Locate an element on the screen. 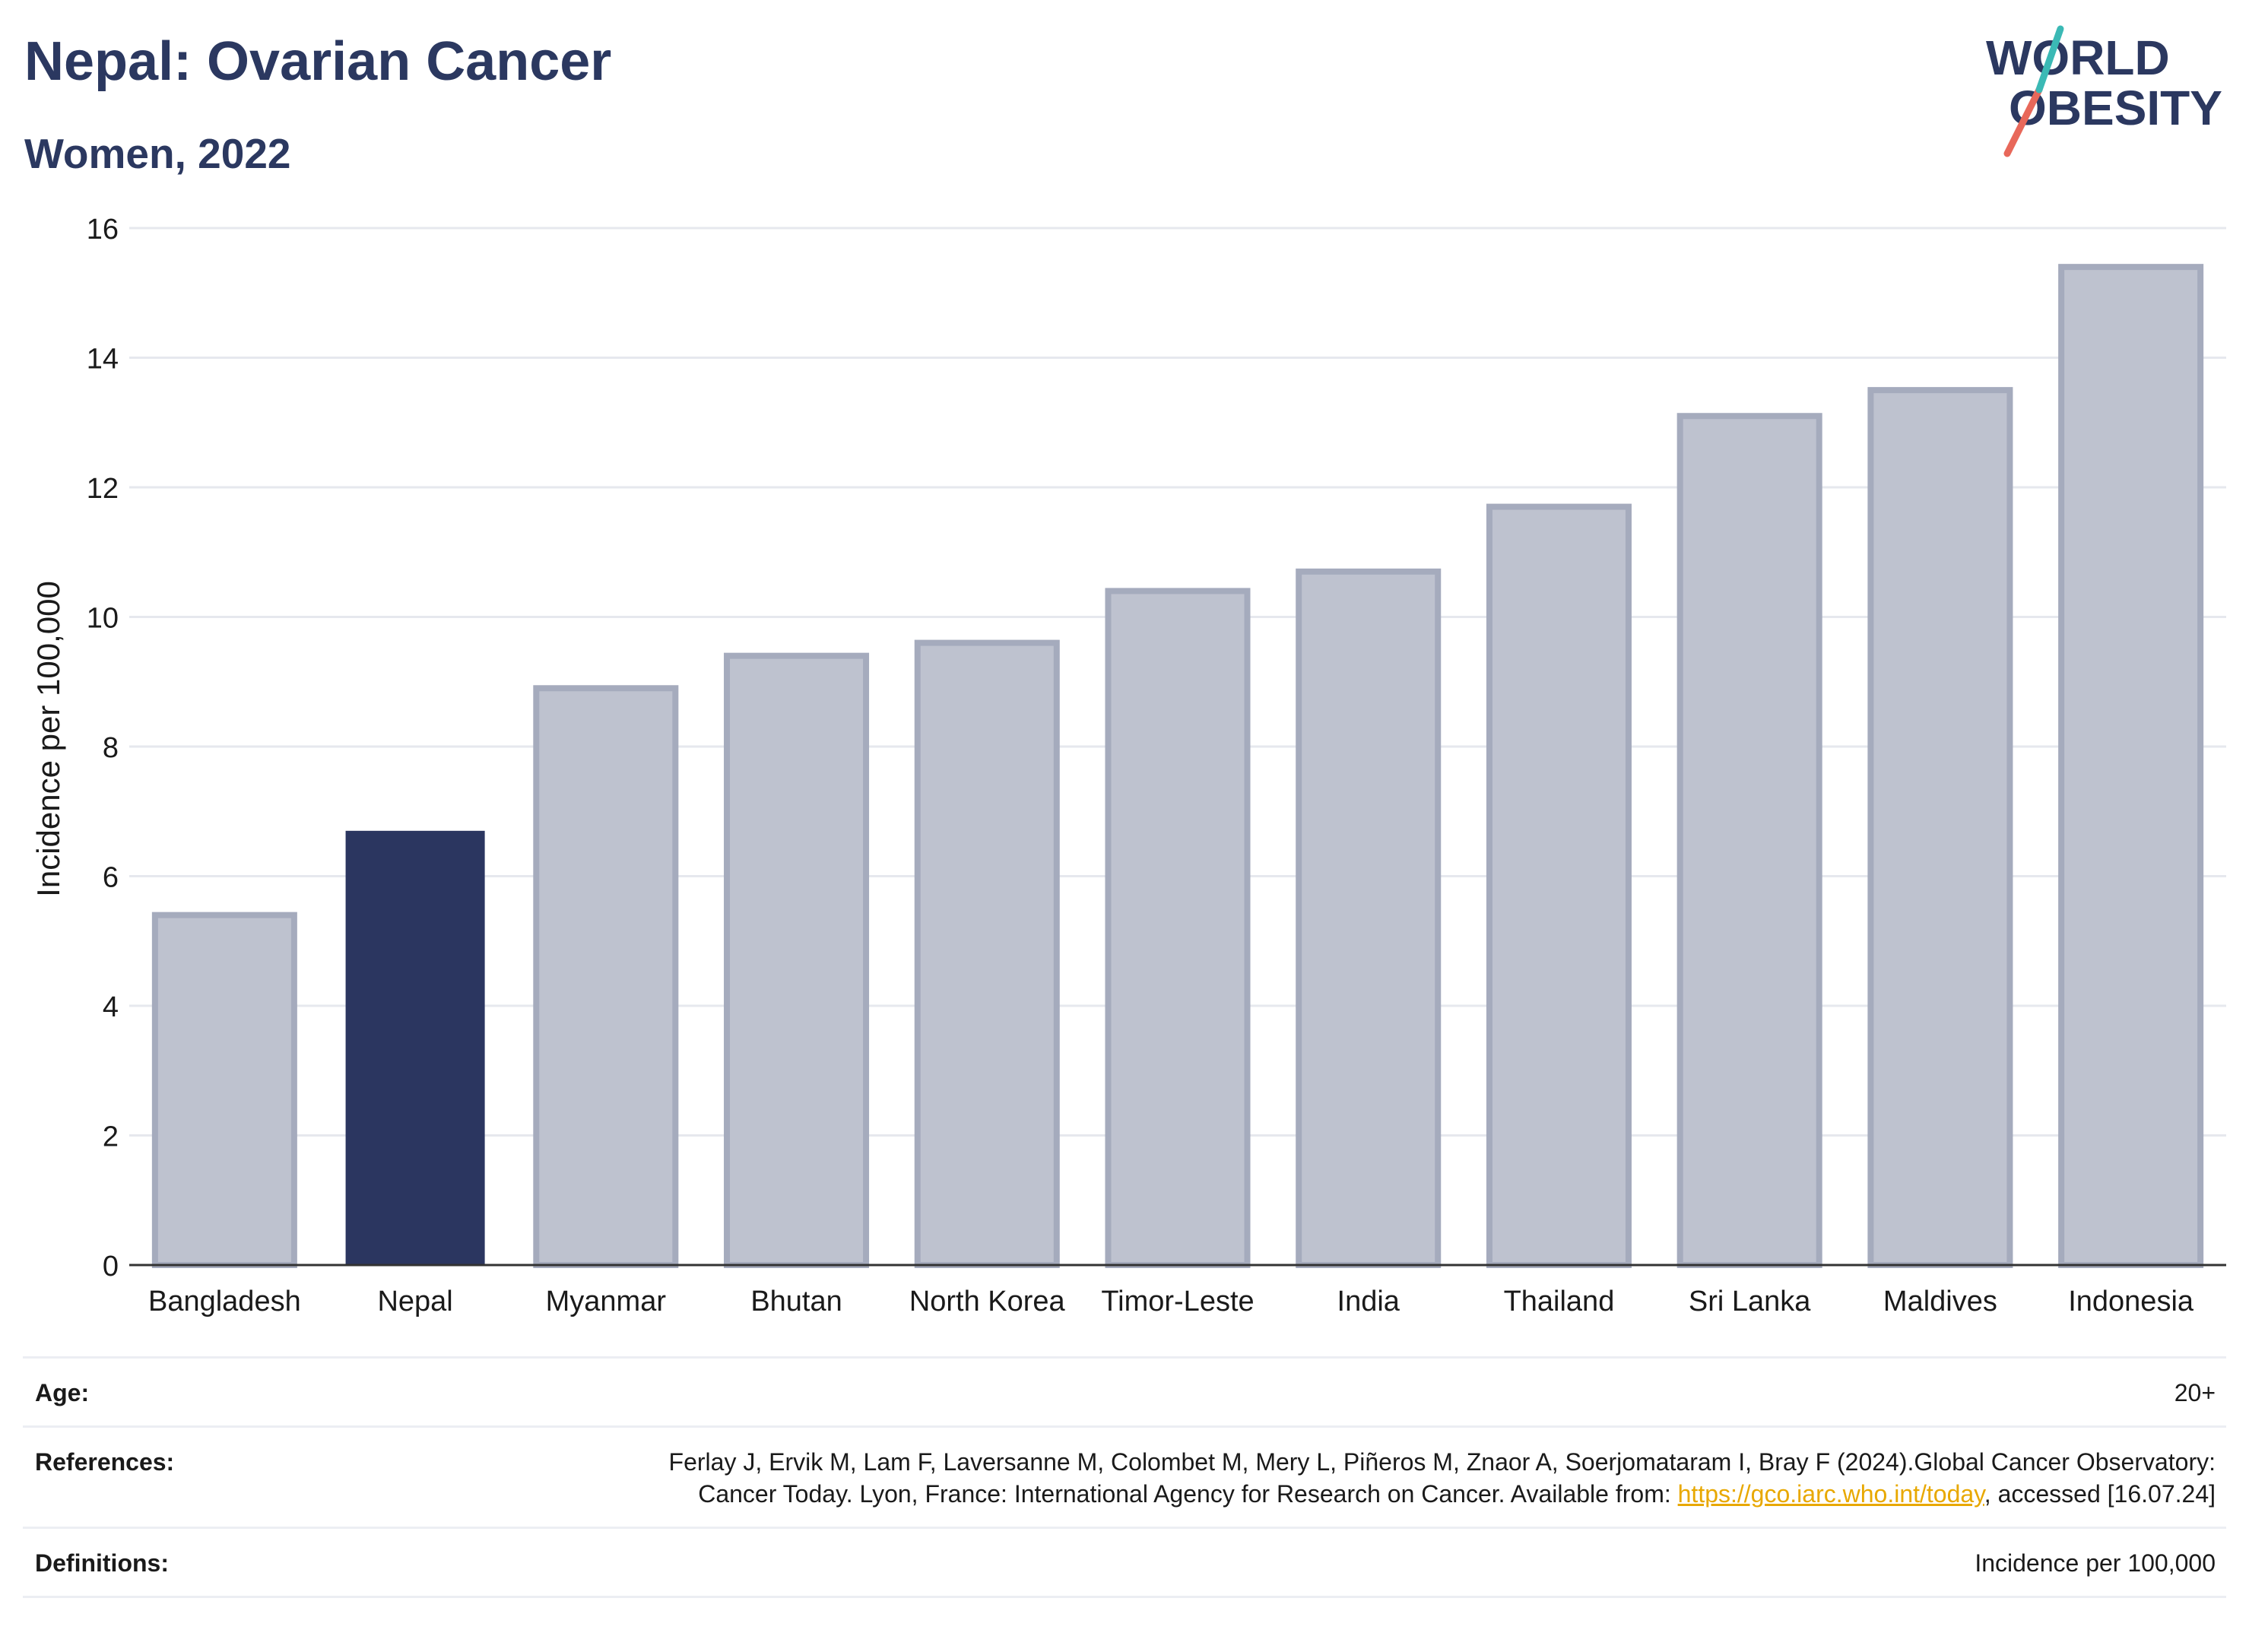 The image size is (2249, 1652). y-tick-label: 2 is located at coordinates (111, 1137).